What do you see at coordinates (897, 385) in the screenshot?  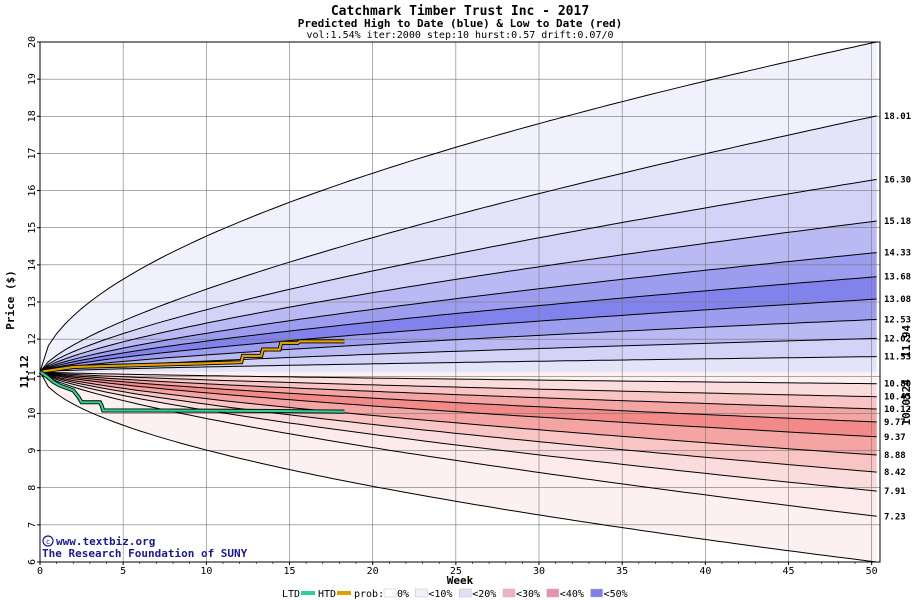 I see `low-end-label: 10.80` at bounding box center [897, 385].